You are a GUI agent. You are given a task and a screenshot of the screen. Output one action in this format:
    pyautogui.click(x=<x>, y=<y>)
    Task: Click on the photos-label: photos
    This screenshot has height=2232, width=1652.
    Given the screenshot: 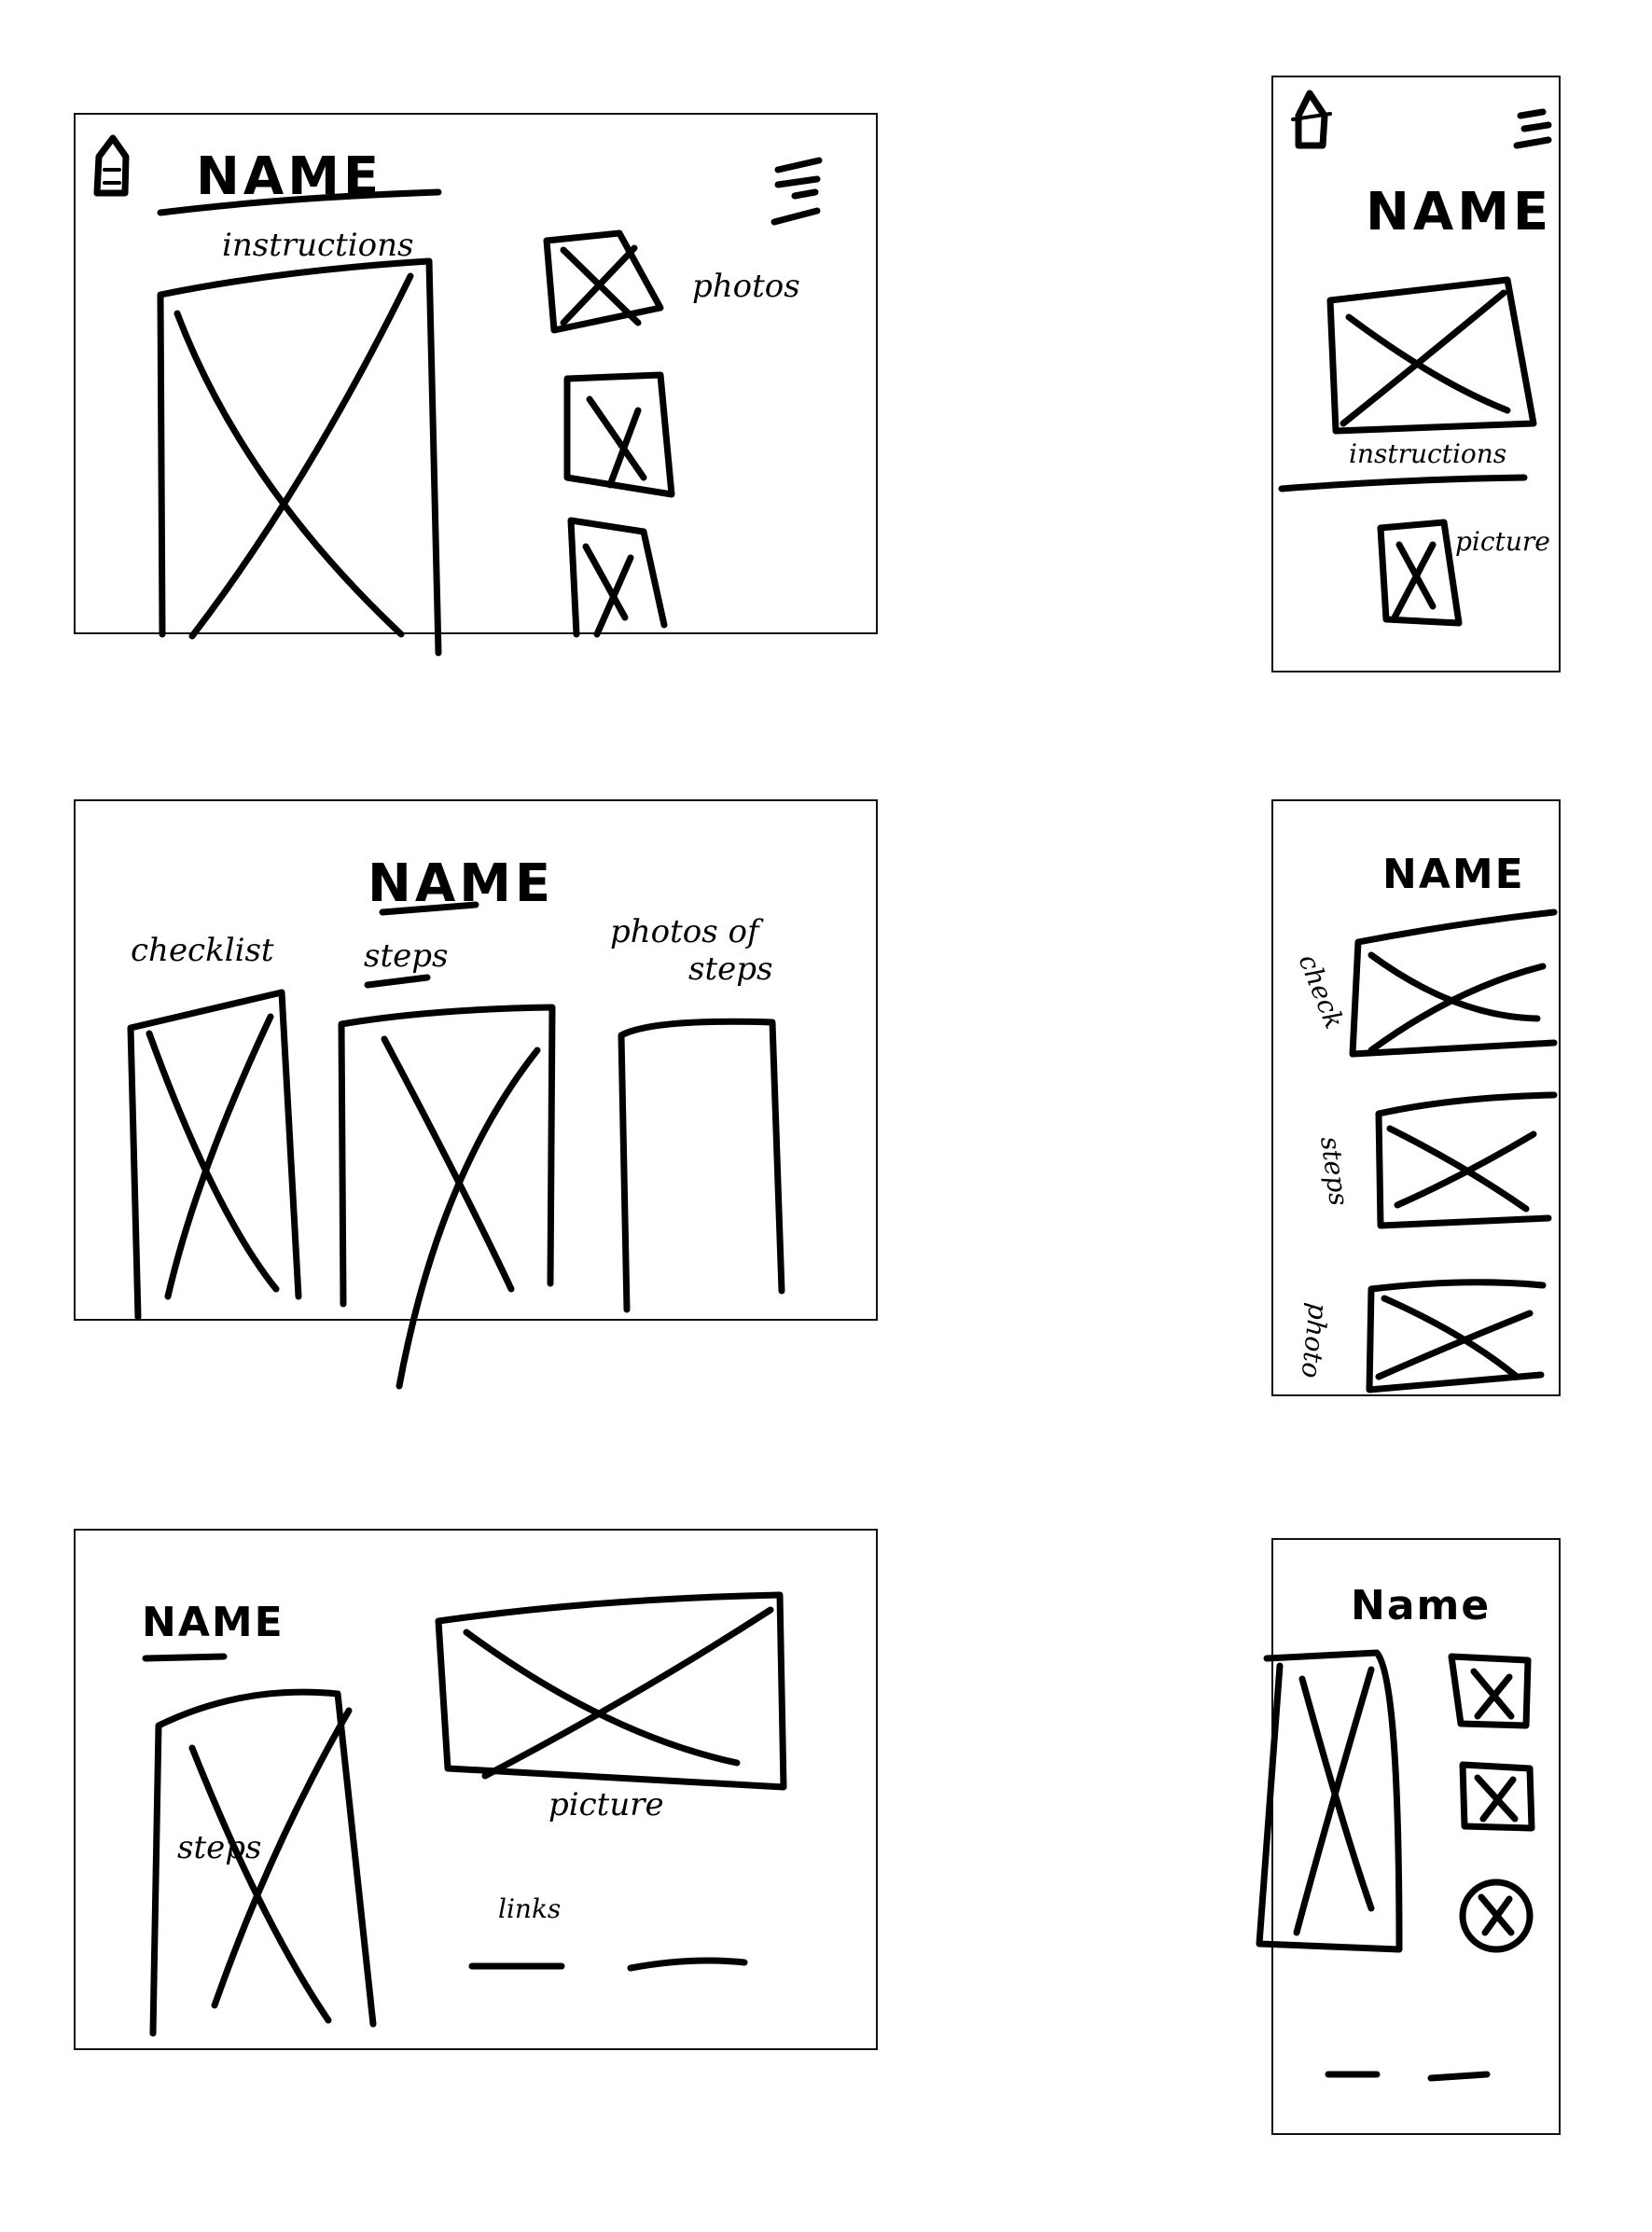 What is the action you would take?
    pyautogui.click(x=746, y=286)
    